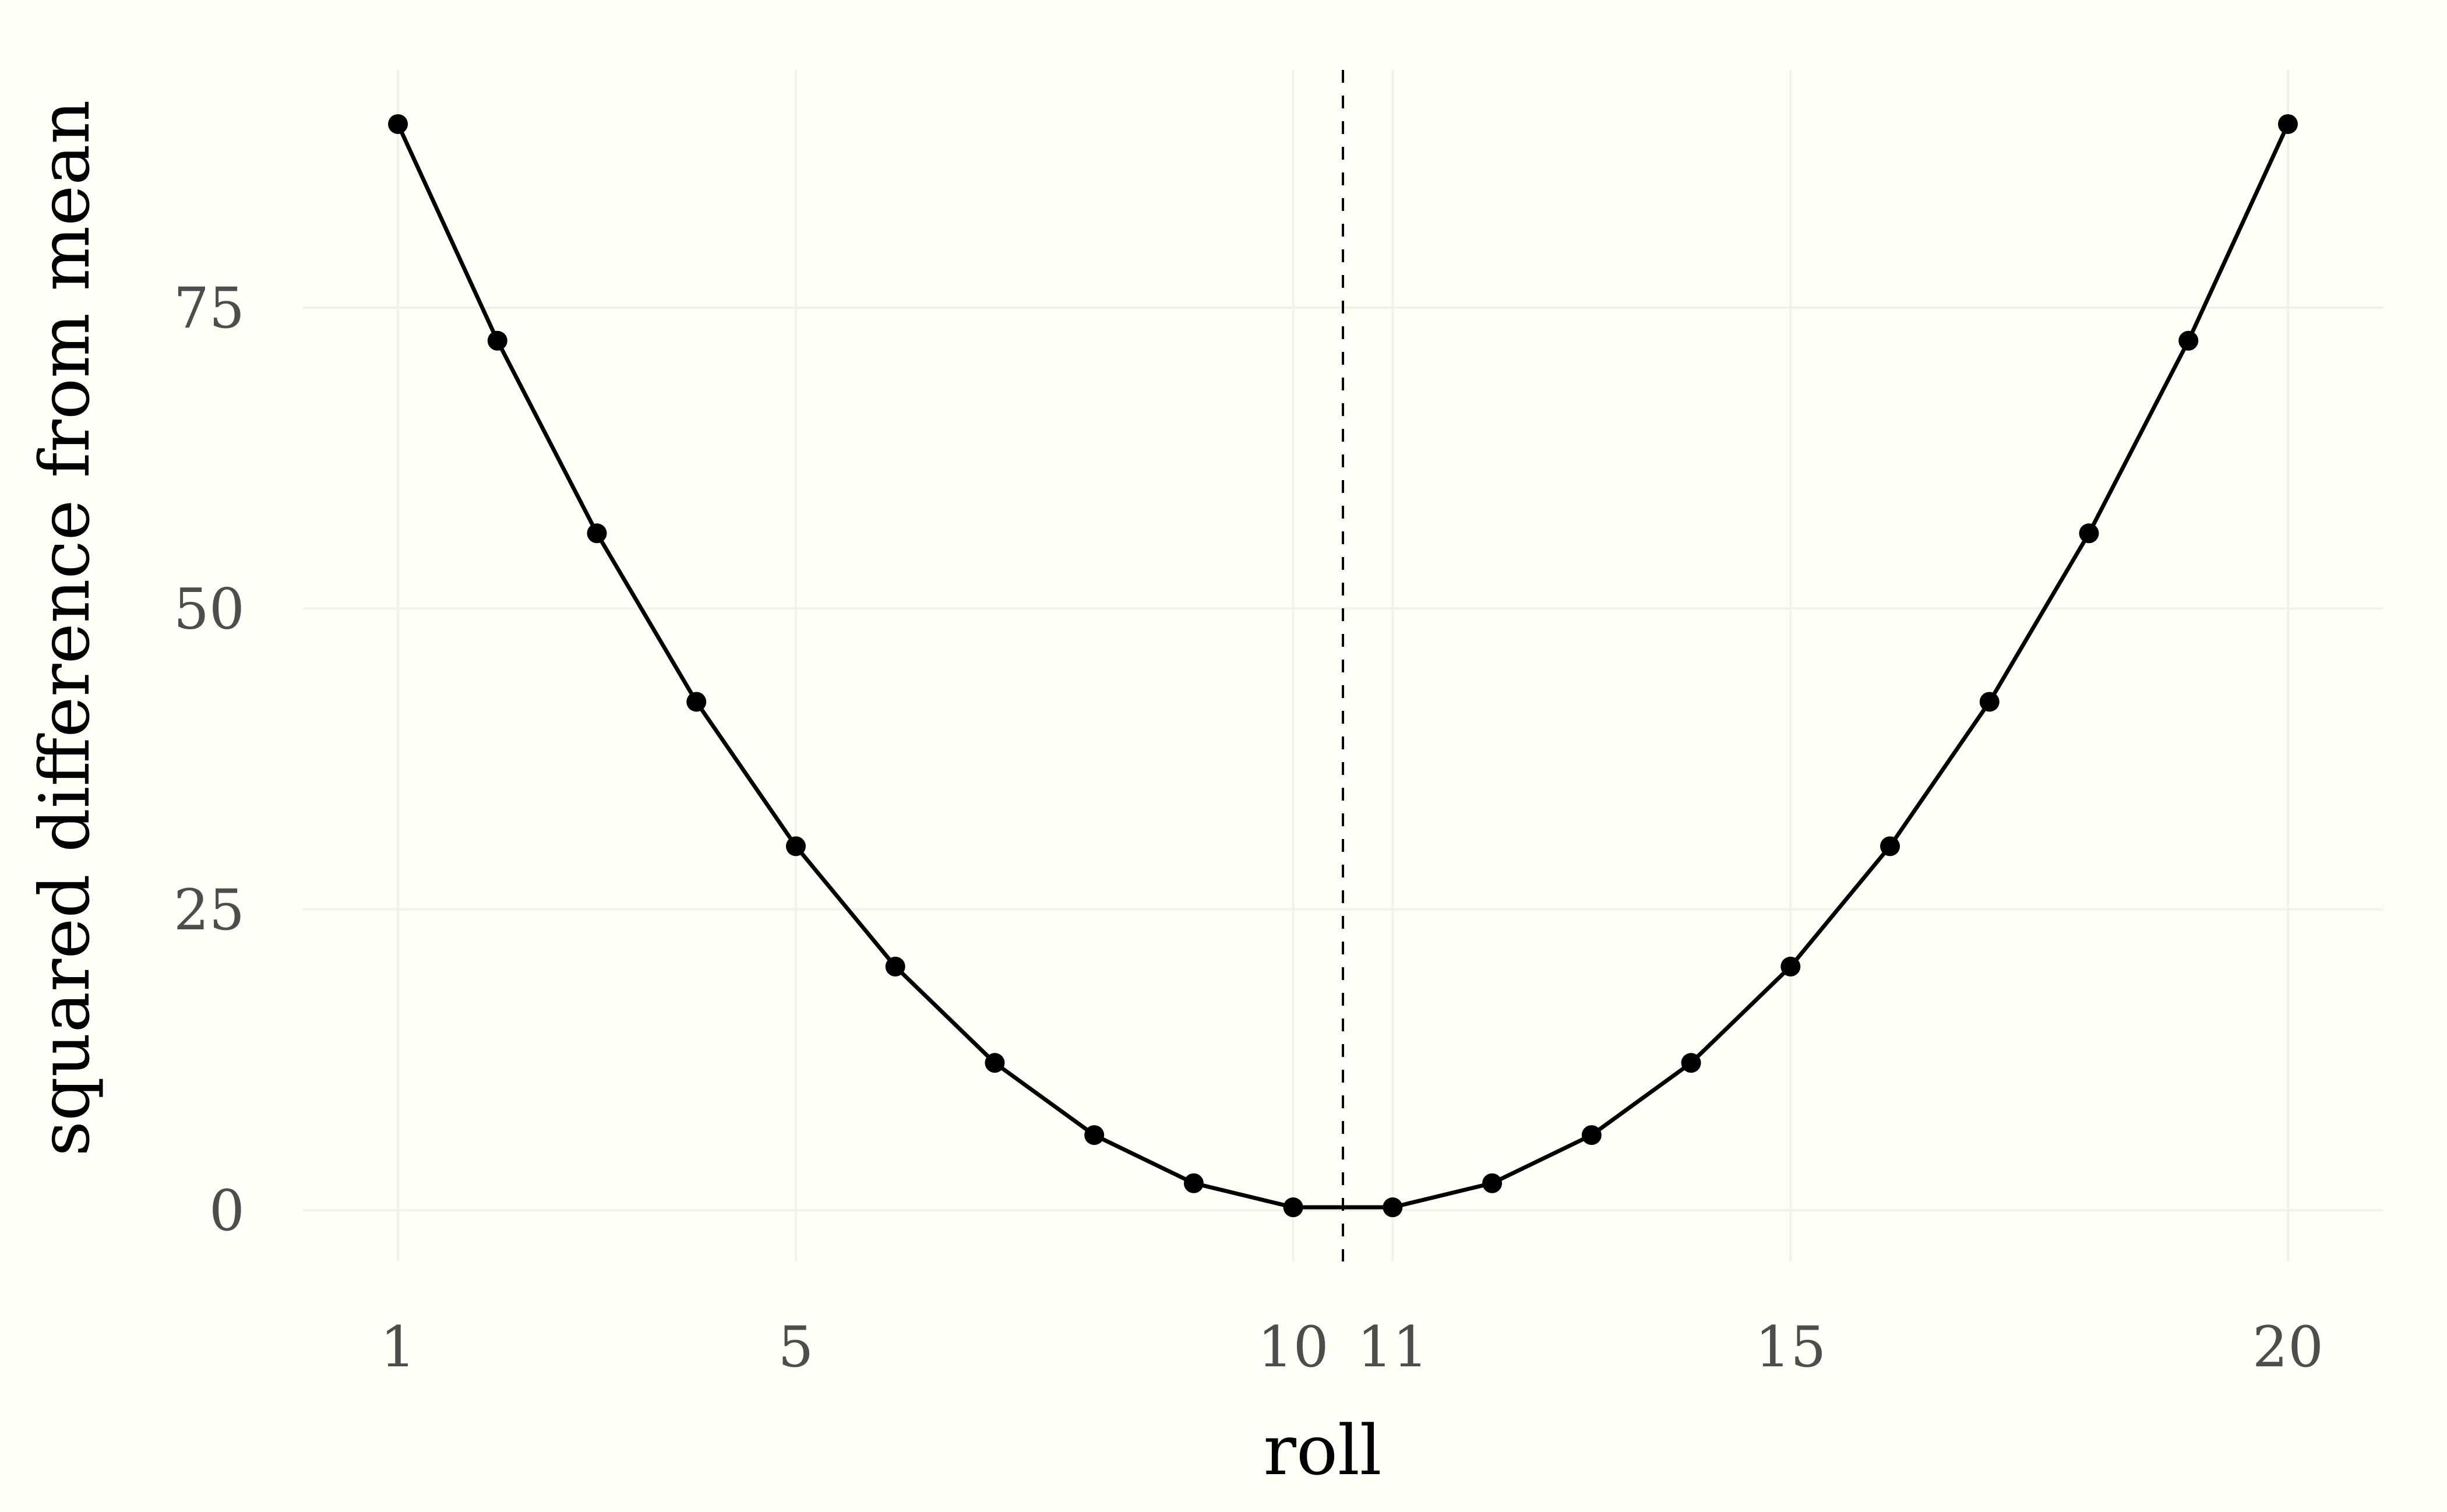  Describe the element at coordinates (64, 628) in the screenshot. I see `y-axis-title: squared difference from mean` at that location.